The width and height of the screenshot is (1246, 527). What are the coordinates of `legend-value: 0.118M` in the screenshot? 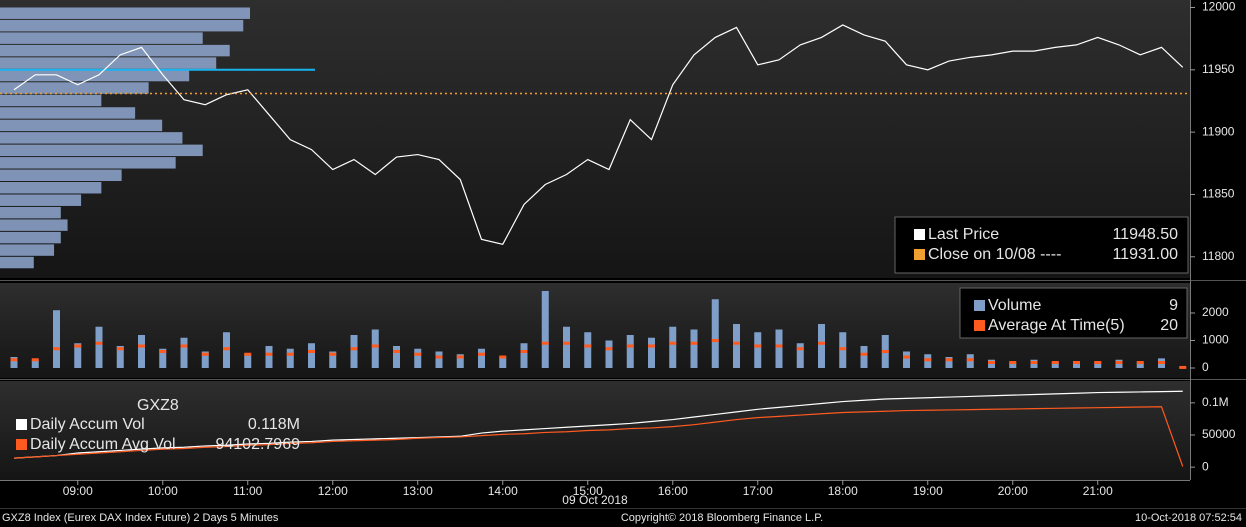 It's located at (274, 424).